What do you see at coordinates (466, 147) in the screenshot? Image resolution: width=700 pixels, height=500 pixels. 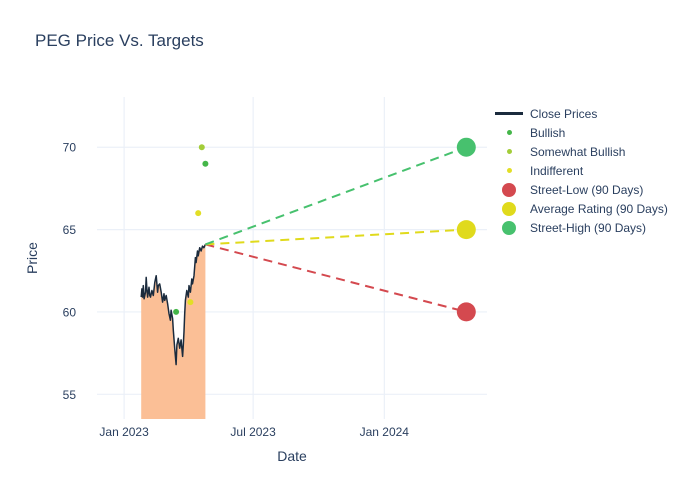 I see `target-dot-street-high-90-days` at bounding box center [466, 147].